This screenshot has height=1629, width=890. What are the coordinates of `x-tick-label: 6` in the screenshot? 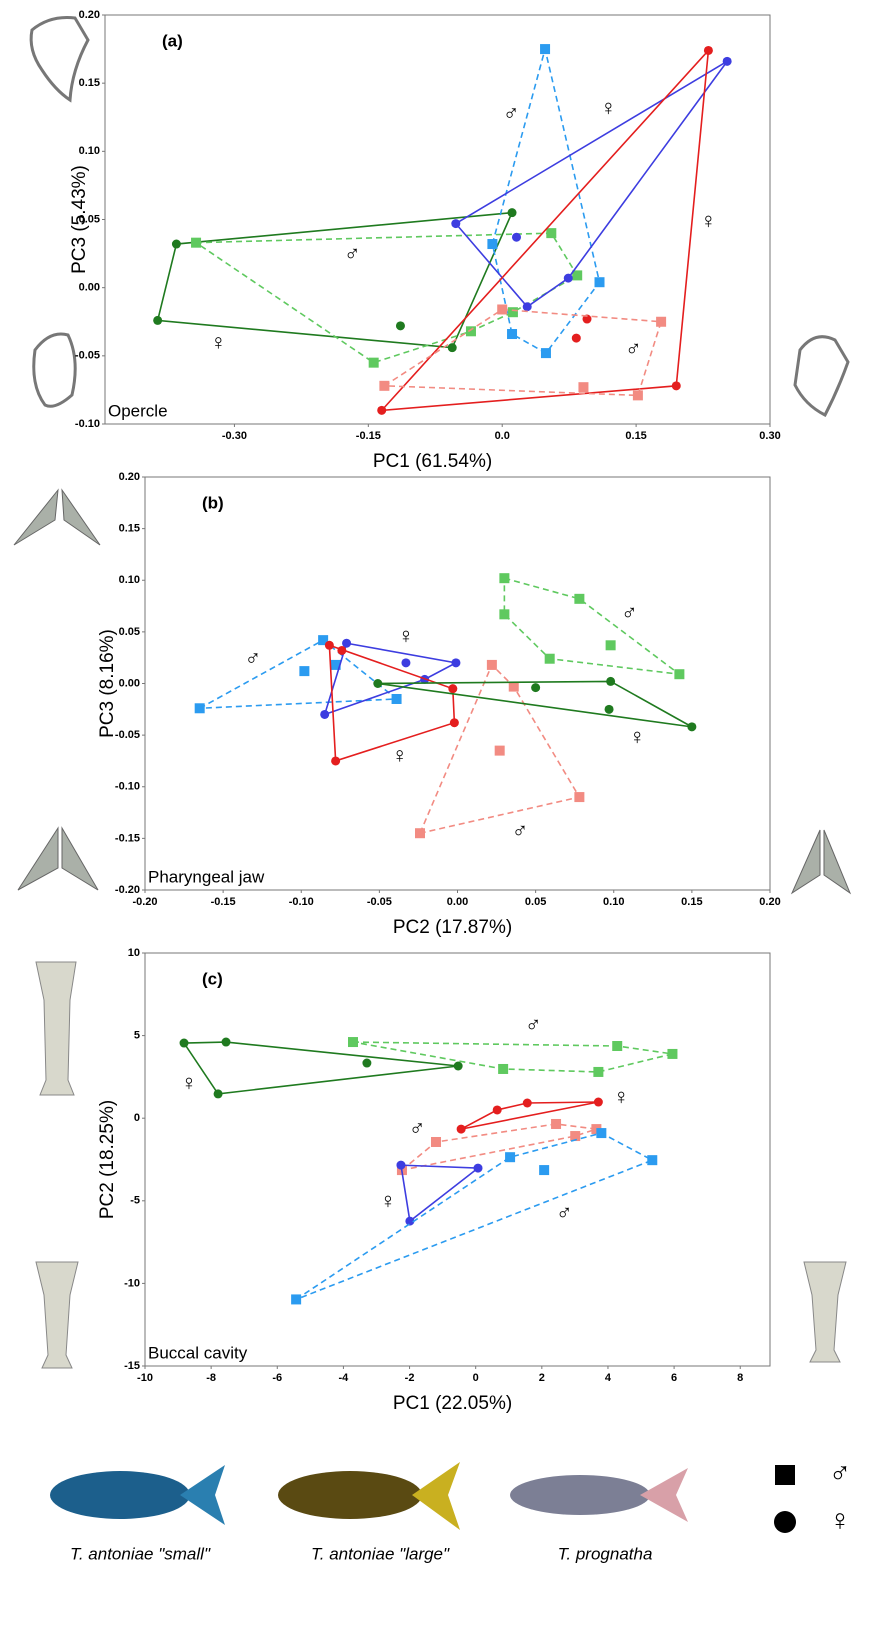 It's located at (674, 1378).